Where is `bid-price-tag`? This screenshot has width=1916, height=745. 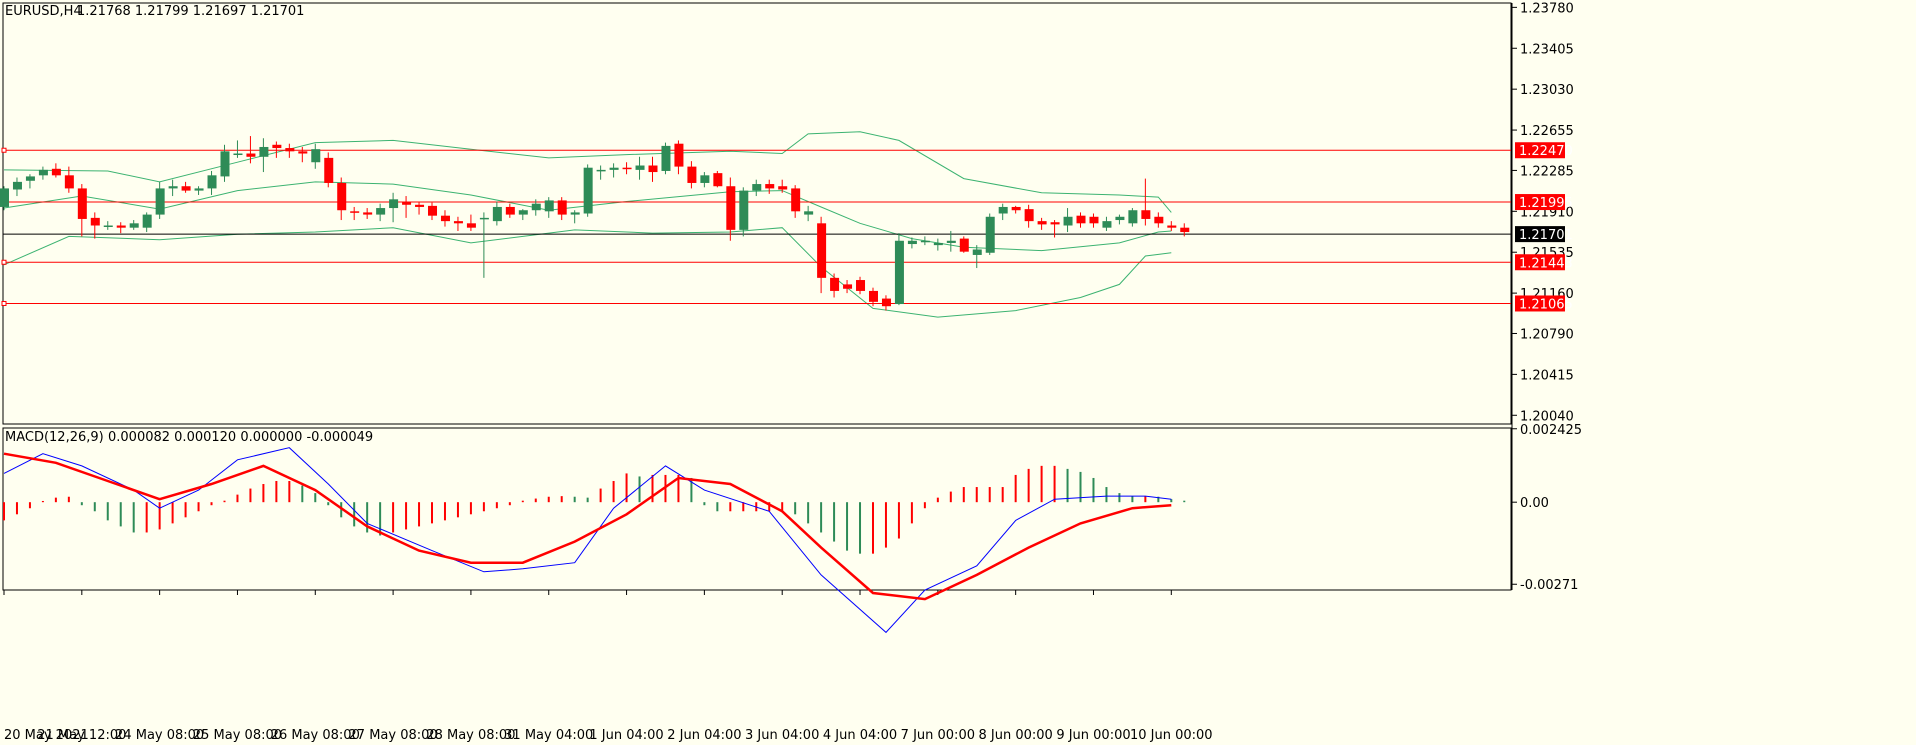
bid-price-tag is located at coordinates (1540, 234).